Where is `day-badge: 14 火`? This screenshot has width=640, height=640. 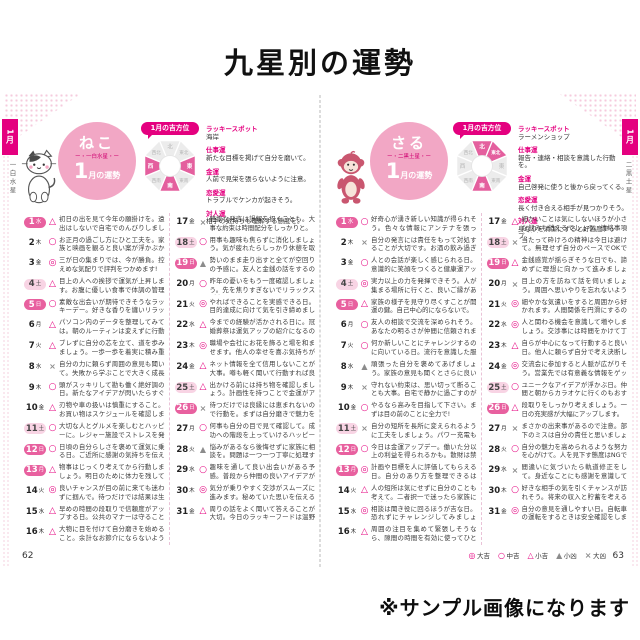
day-badge: 14 火 is located at coordinates (35, 490).